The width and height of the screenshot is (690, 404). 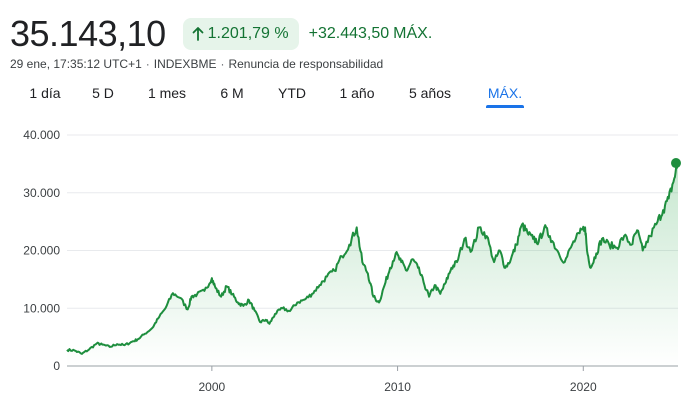 I want to click on x-tick-label: 2020, so click(x=583, y=387).